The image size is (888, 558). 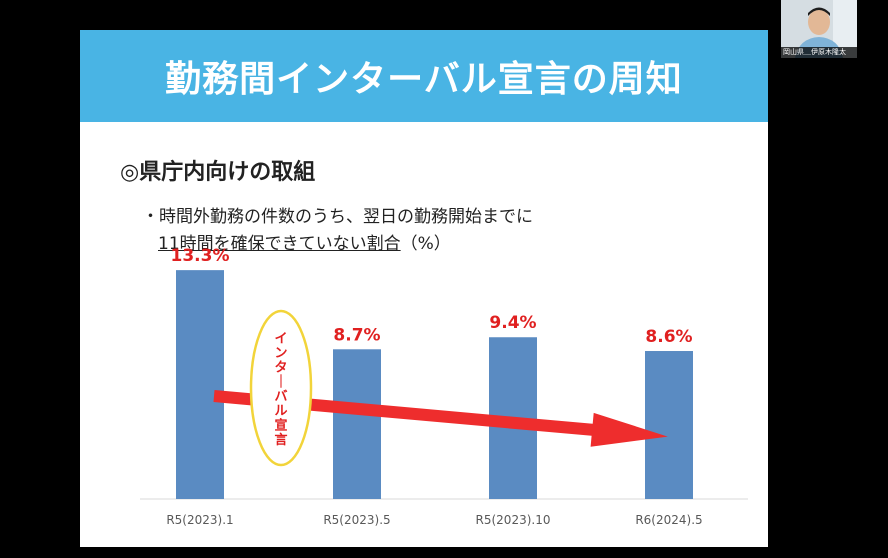 What do you see at coordinates (668, 337) in the screenshot?
I see `data-label: 8.6%` at bounding box center [668, 337].